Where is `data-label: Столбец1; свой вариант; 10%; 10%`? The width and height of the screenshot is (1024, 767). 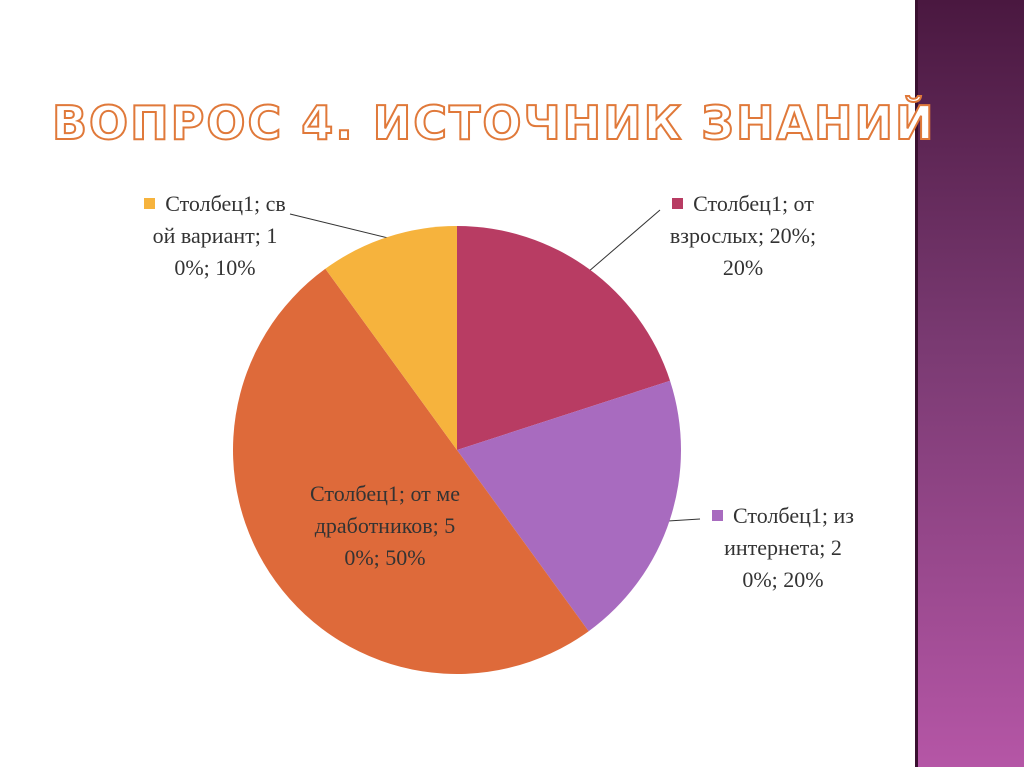
data-label: Столбец1; свой вариант; 10%; 10% is located at coordinates (215, 236).